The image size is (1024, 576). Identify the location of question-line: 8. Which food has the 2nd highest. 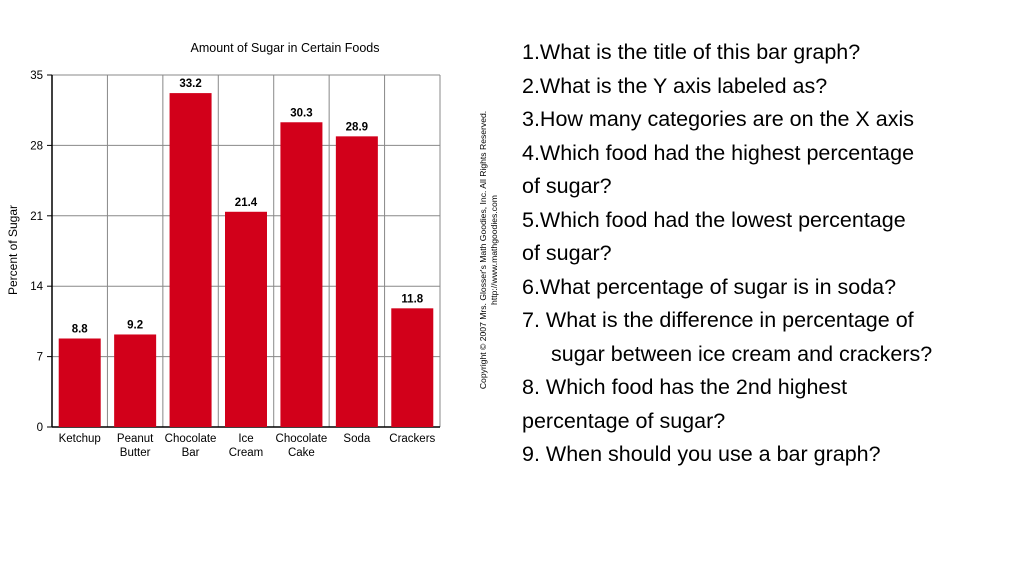
(685, 387).